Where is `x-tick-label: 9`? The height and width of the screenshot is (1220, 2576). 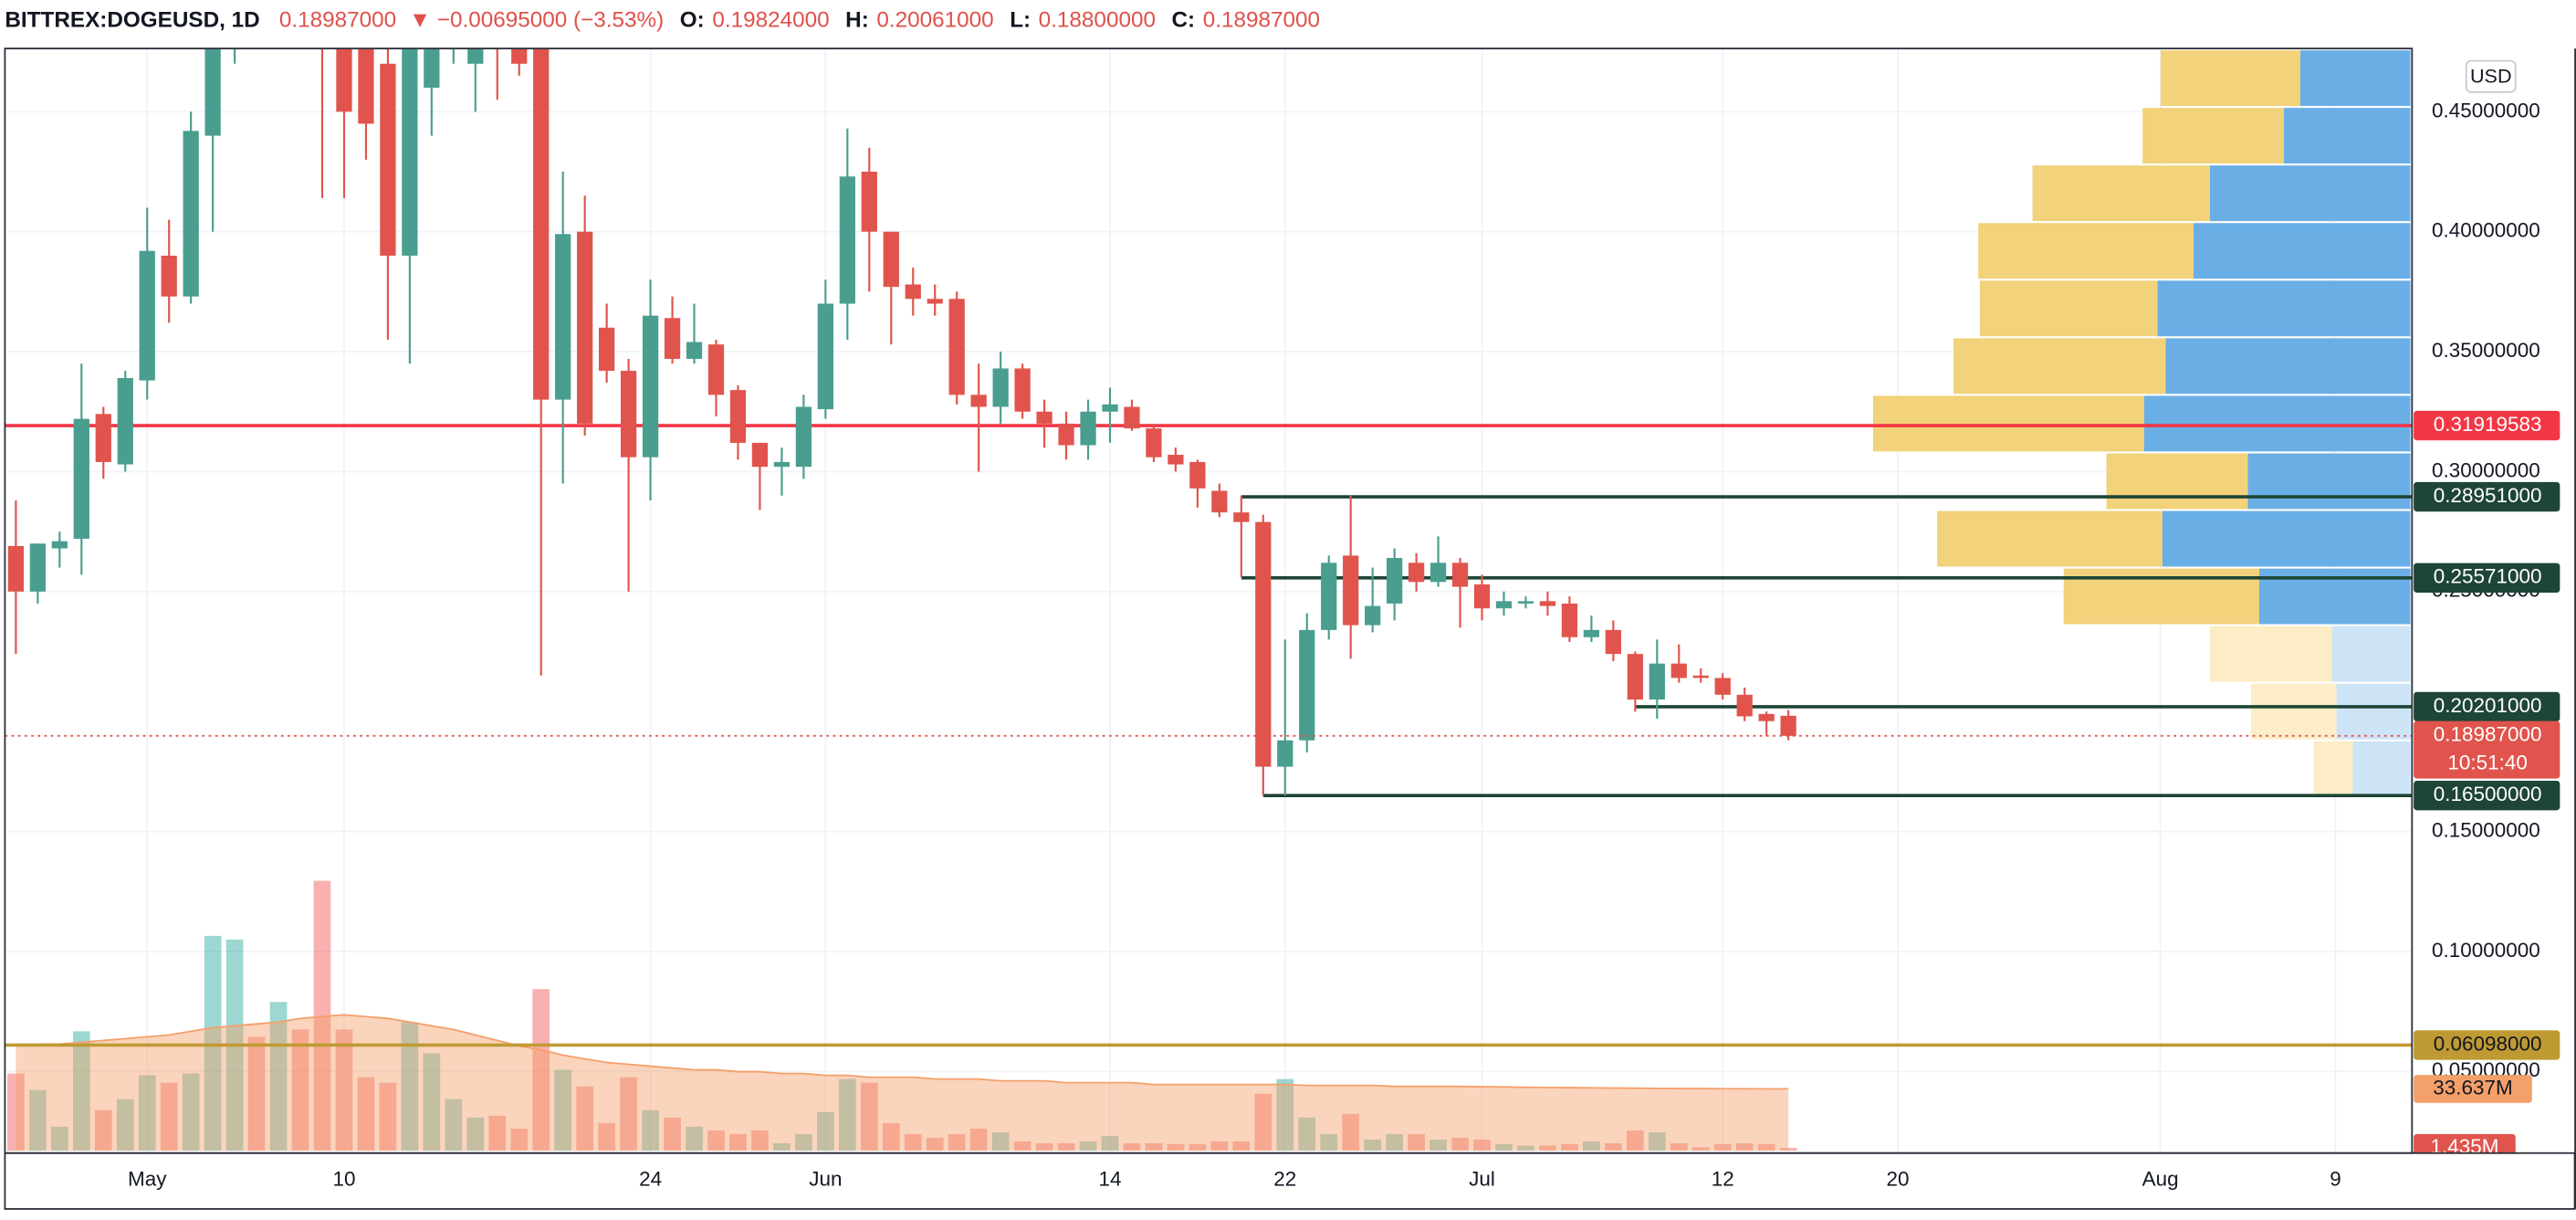
x-tick-label: 9 is located at coordinates (2336, 1178).